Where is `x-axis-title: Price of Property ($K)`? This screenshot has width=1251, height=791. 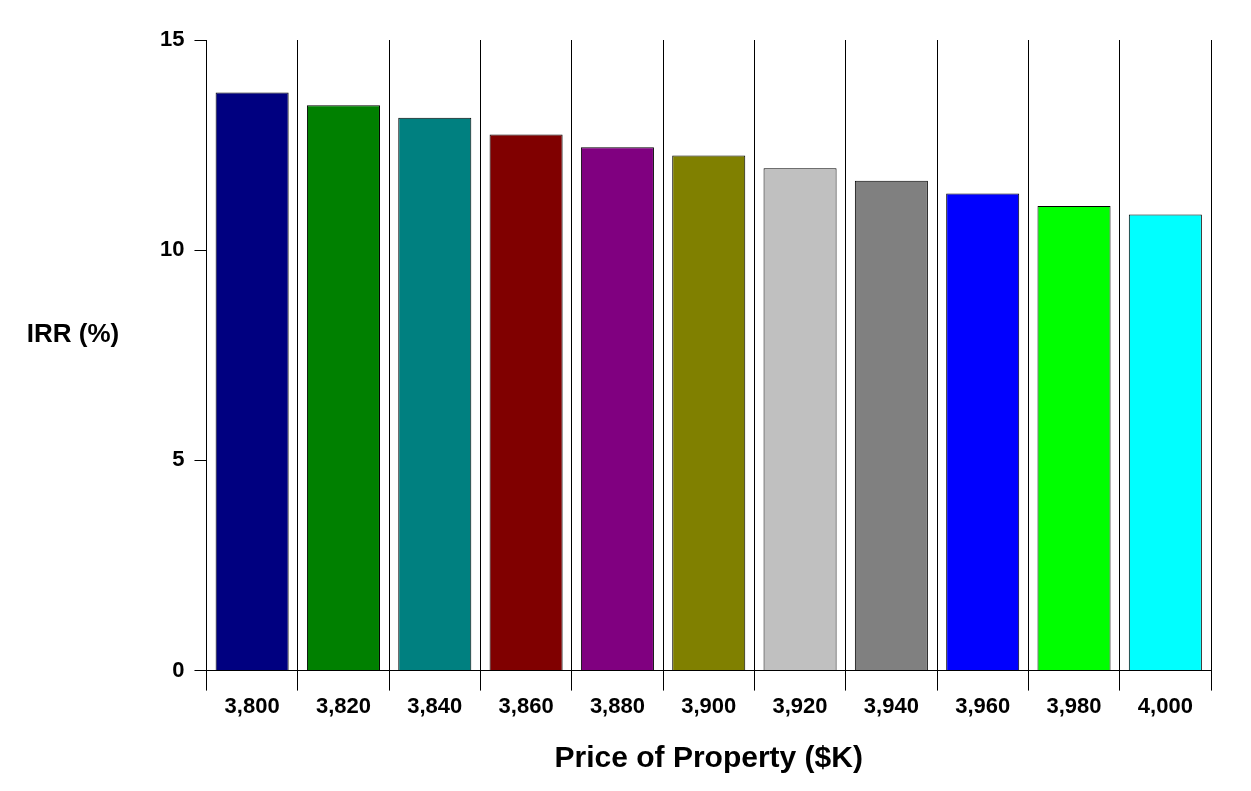 x-axis-title: Price of Property ($K) is located at coordinates (708, 757).